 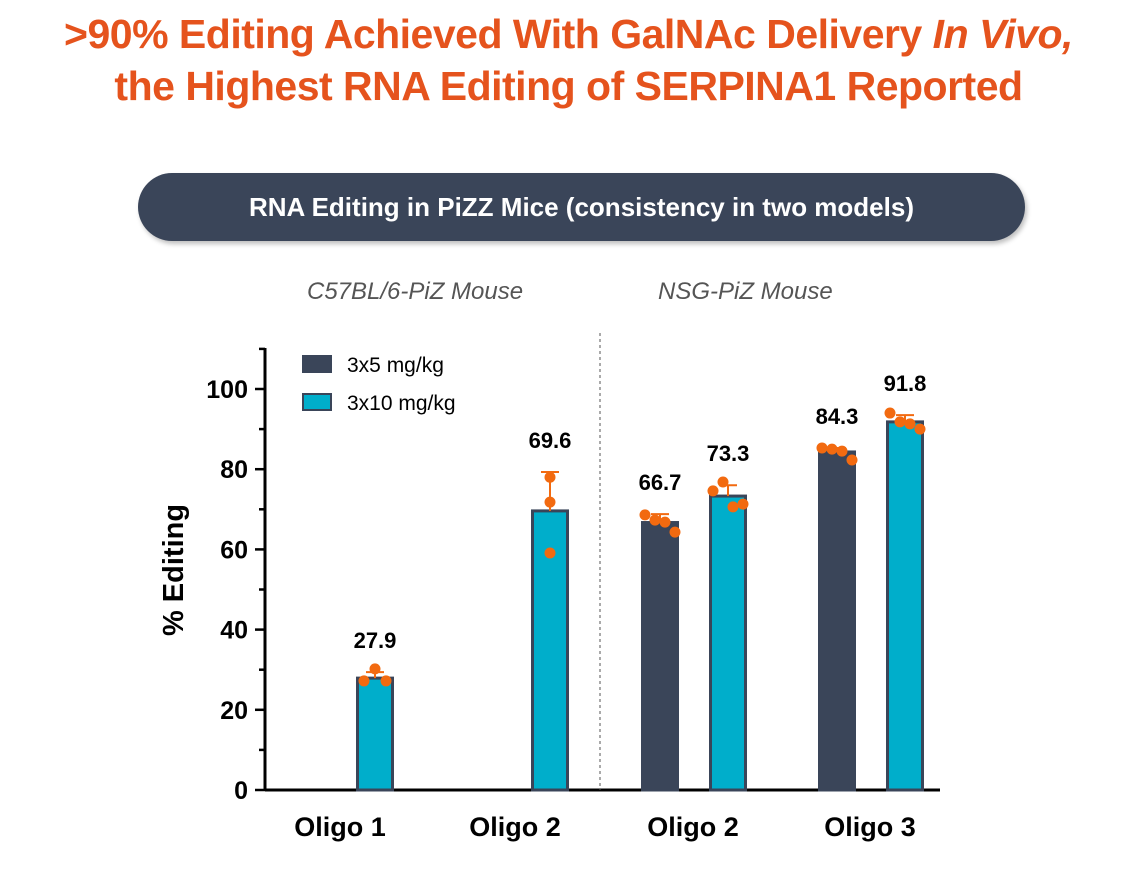 What do you see at coordinates (550, 440) in the screenshot?
I see `data-label: 69.6` at bounding box center [550, 440].